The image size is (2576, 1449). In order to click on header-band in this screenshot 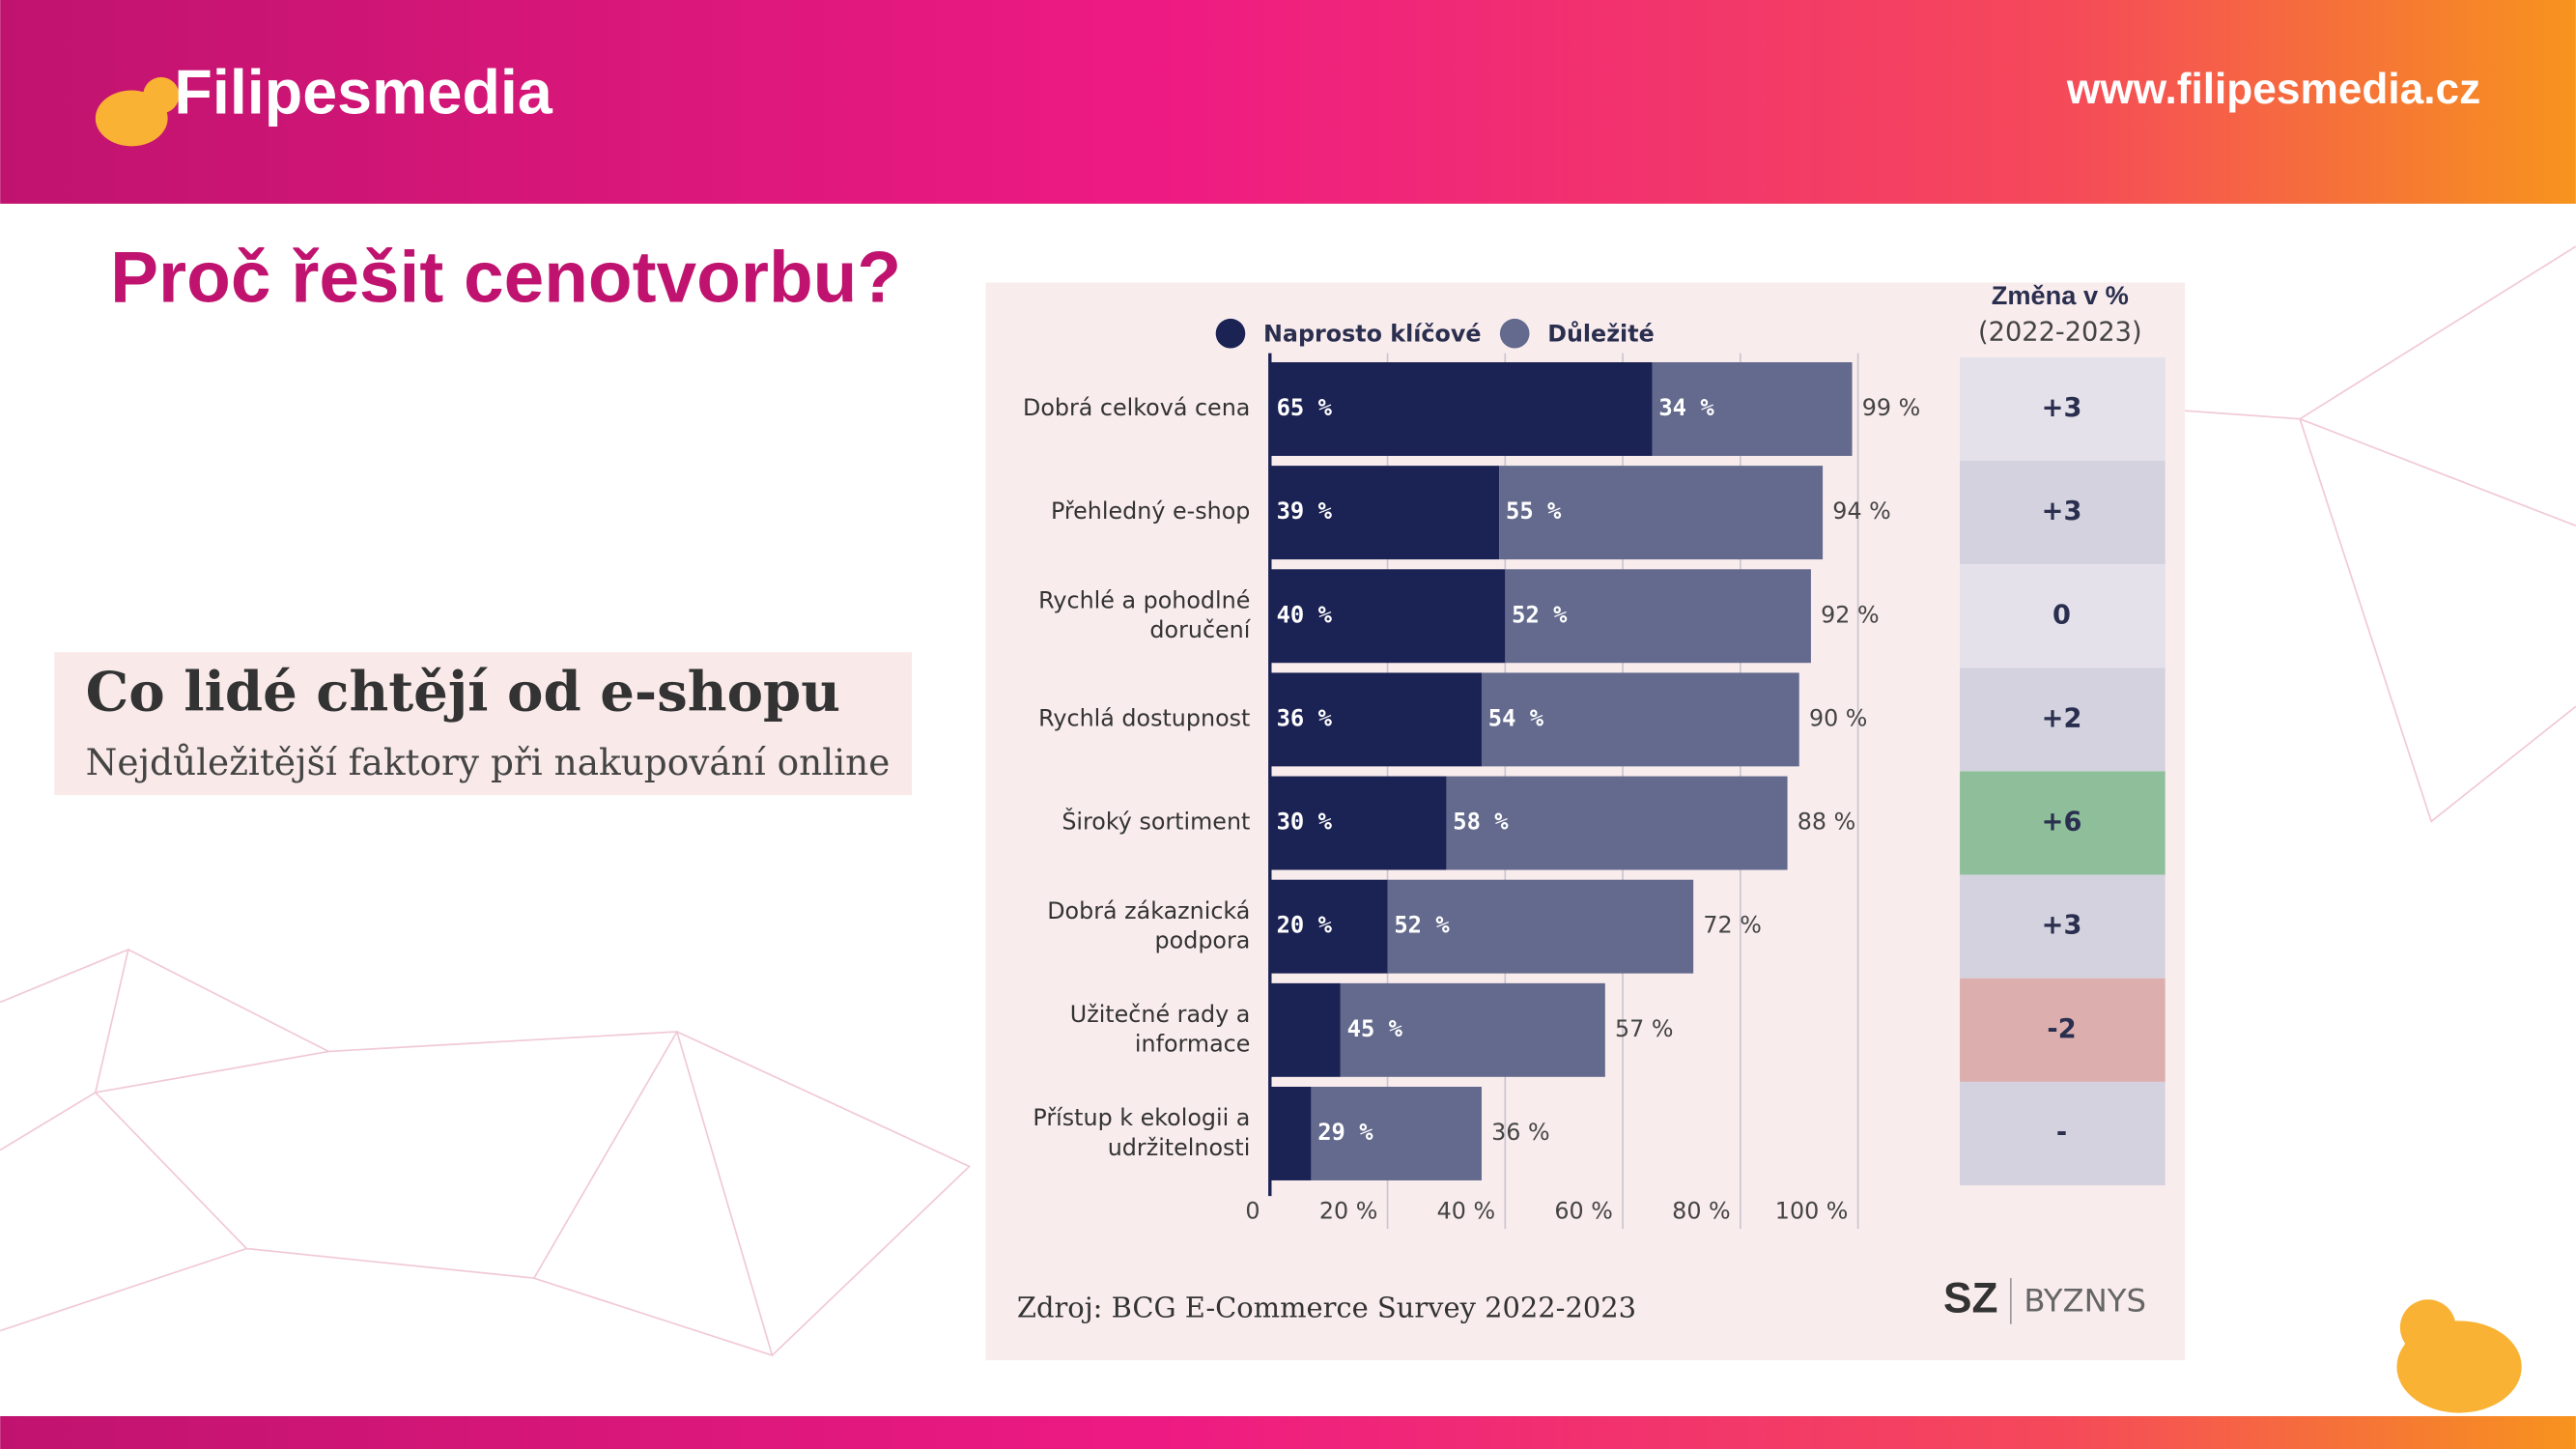, I will do `click(1288, 102)`.